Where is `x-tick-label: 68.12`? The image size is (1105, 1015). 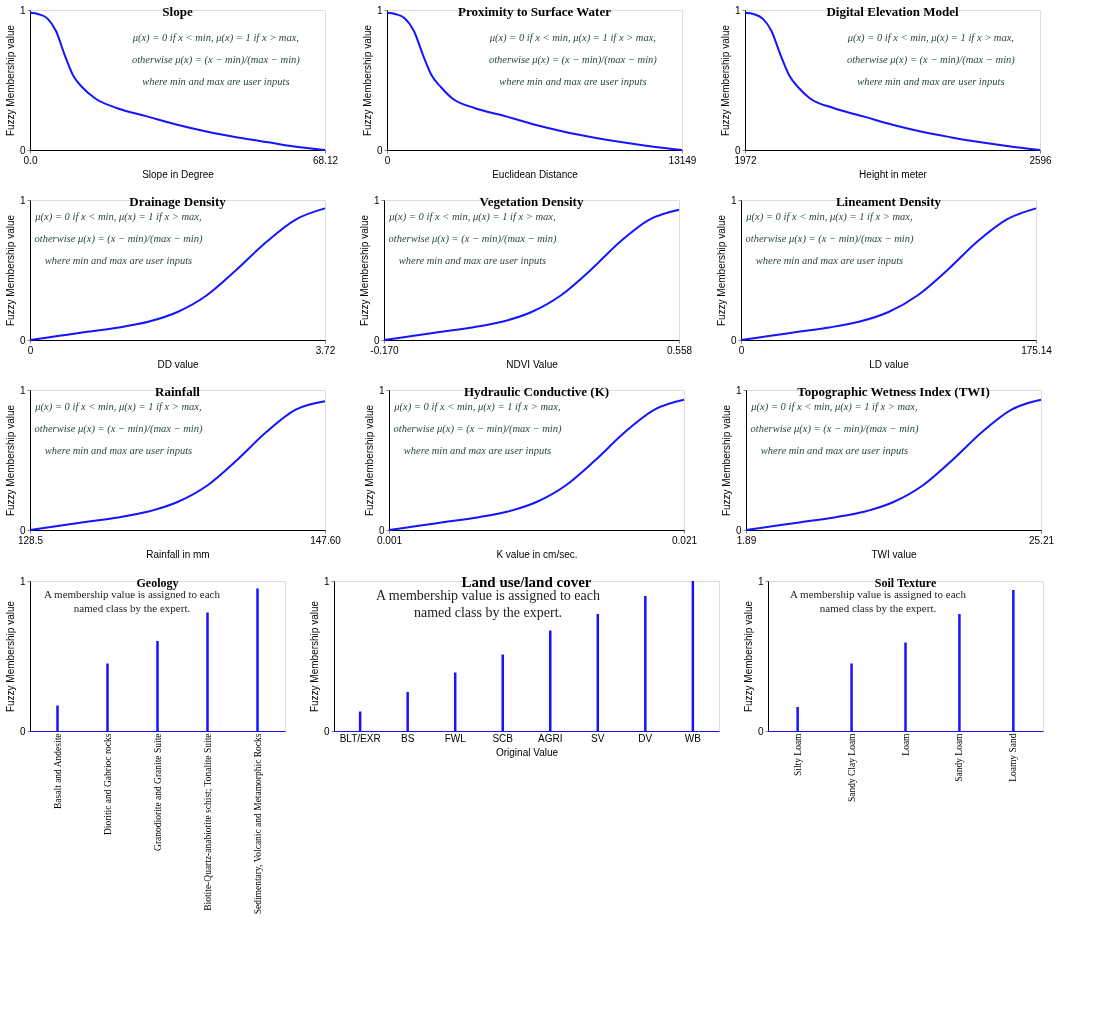 x-tick-label: 68.12 is located at coordinates (325, 160).